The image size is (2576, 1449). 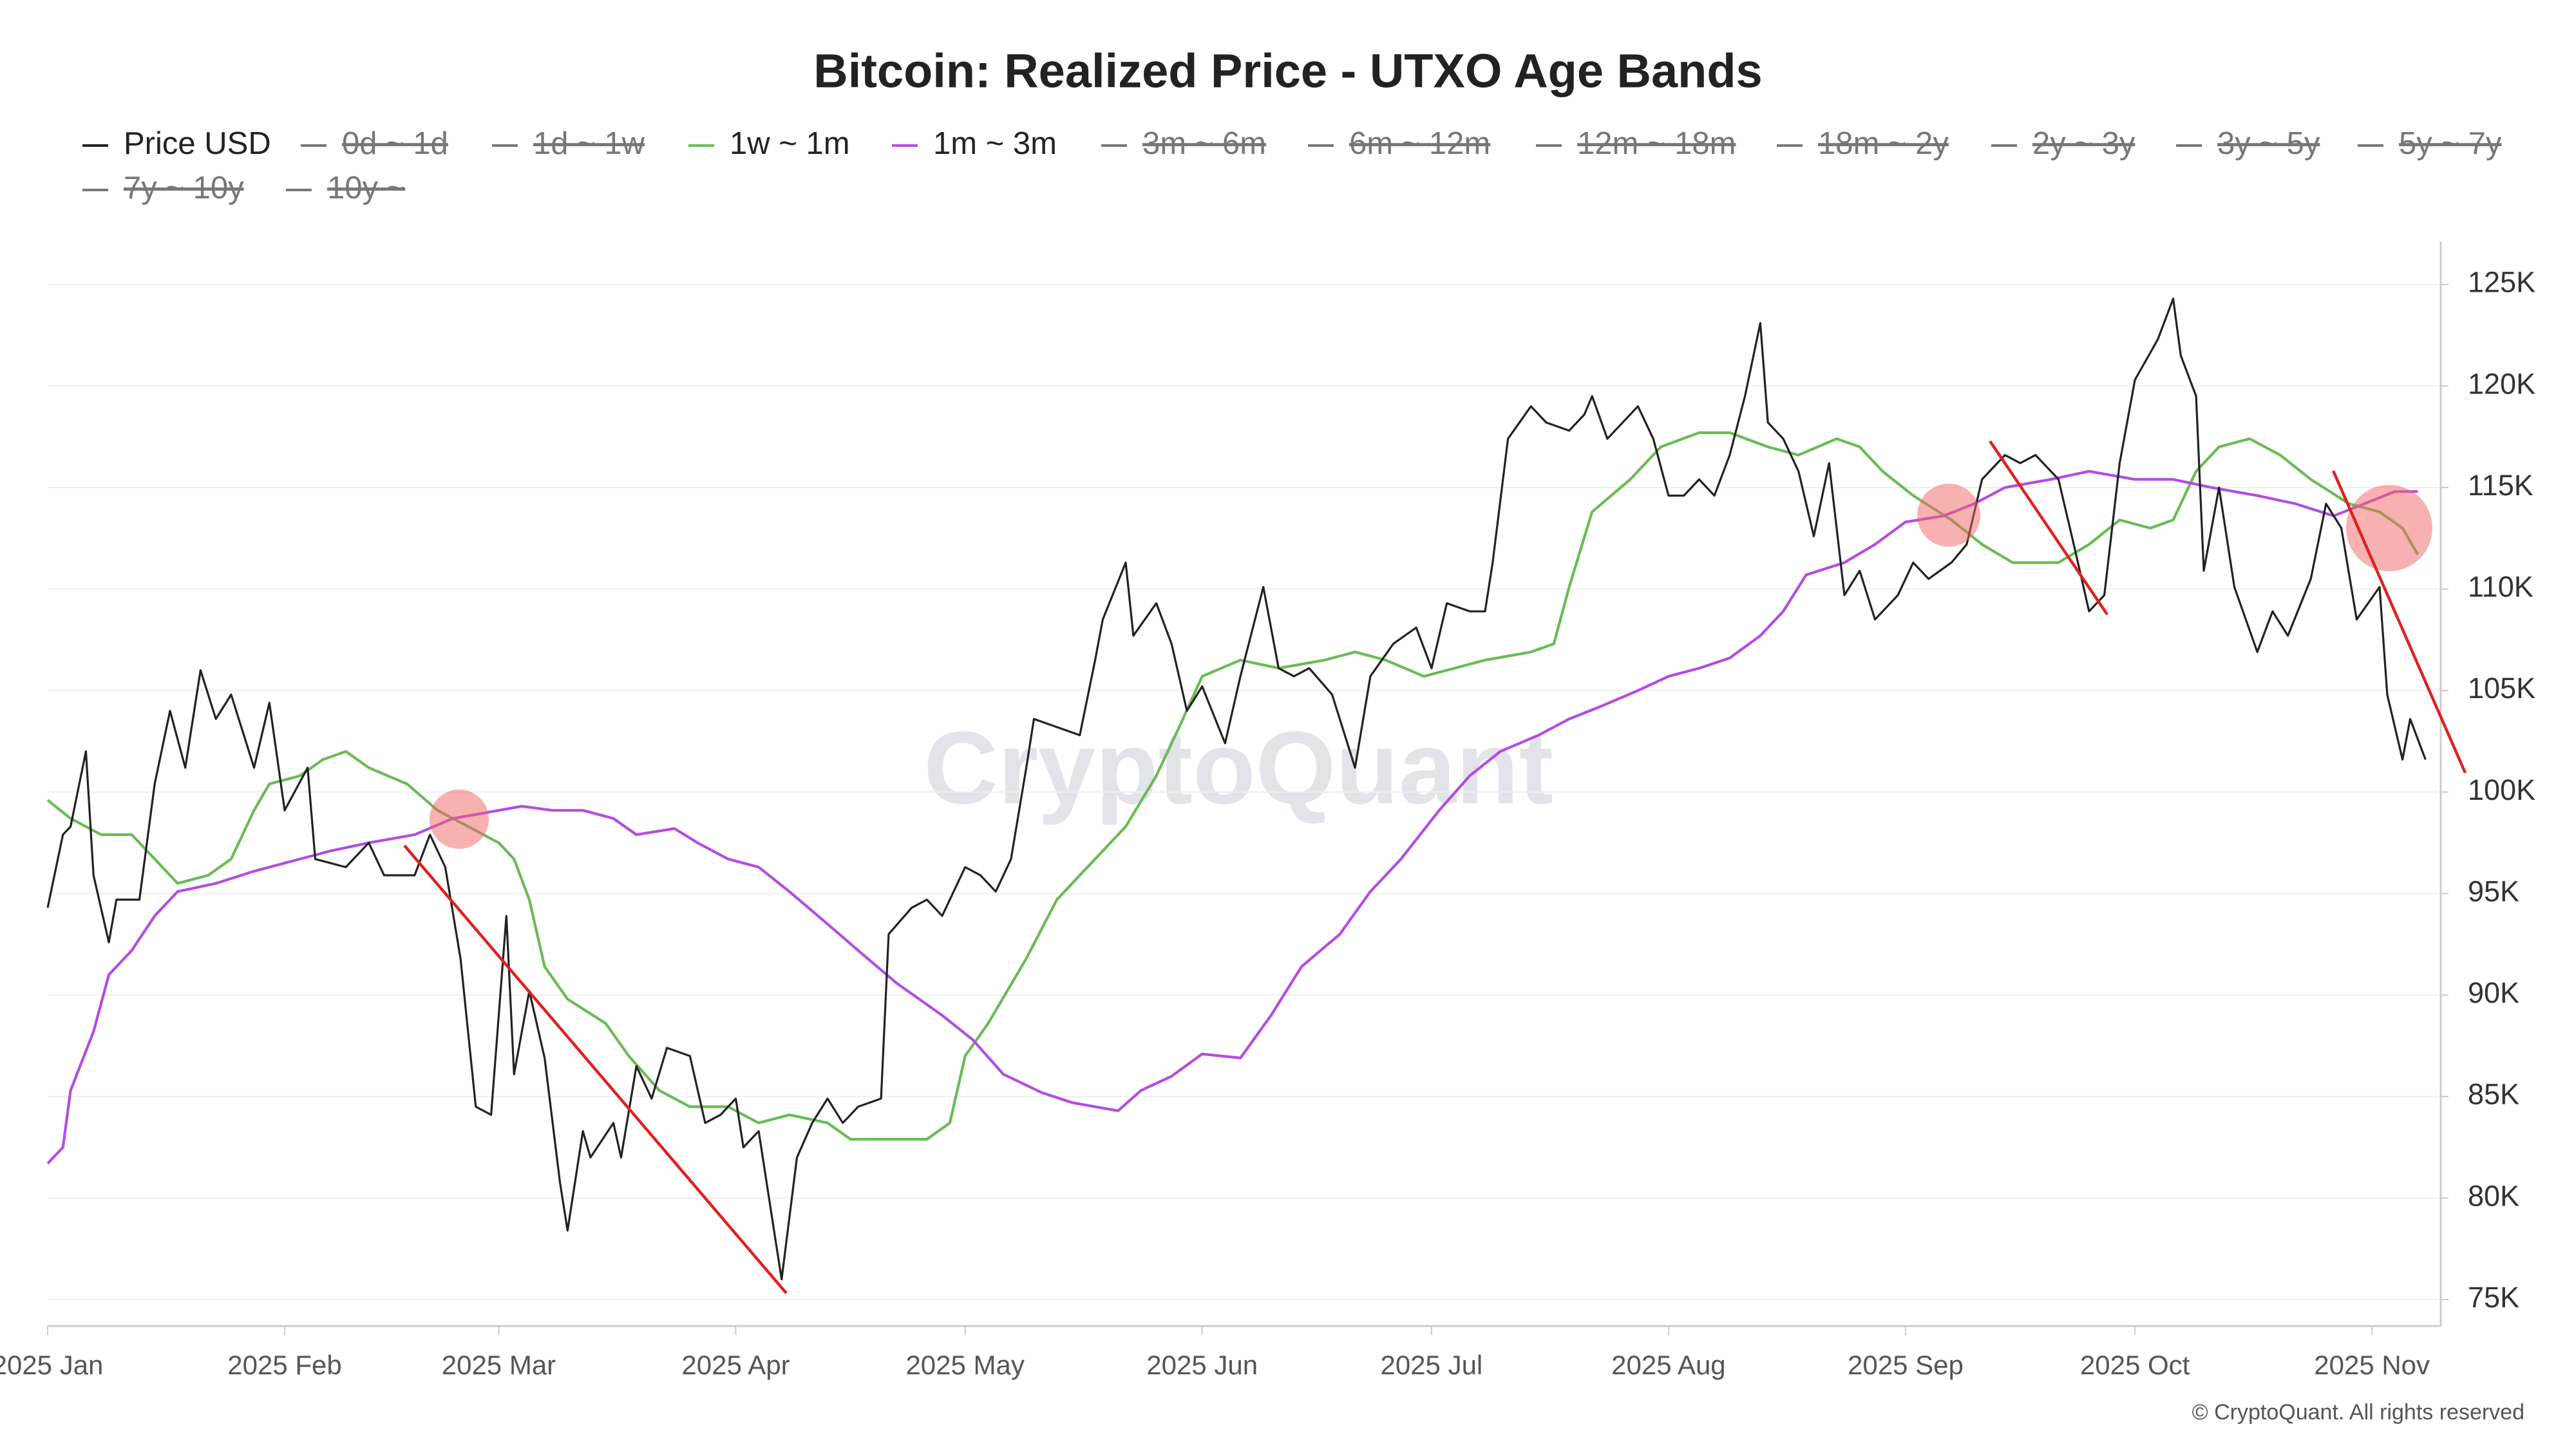 What do you see at coordinates (2501, 688) in the screenshot?
I see `y-tick-label: 105K` at bounding box center [2501, 688].